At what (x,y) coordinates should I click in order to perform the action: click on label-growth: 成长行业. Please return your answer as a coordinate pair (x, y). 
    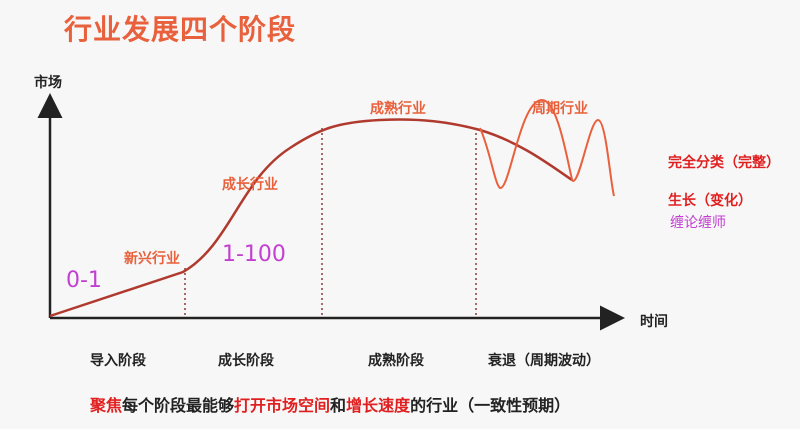
    Looking at the image, I should click on (250, 185).